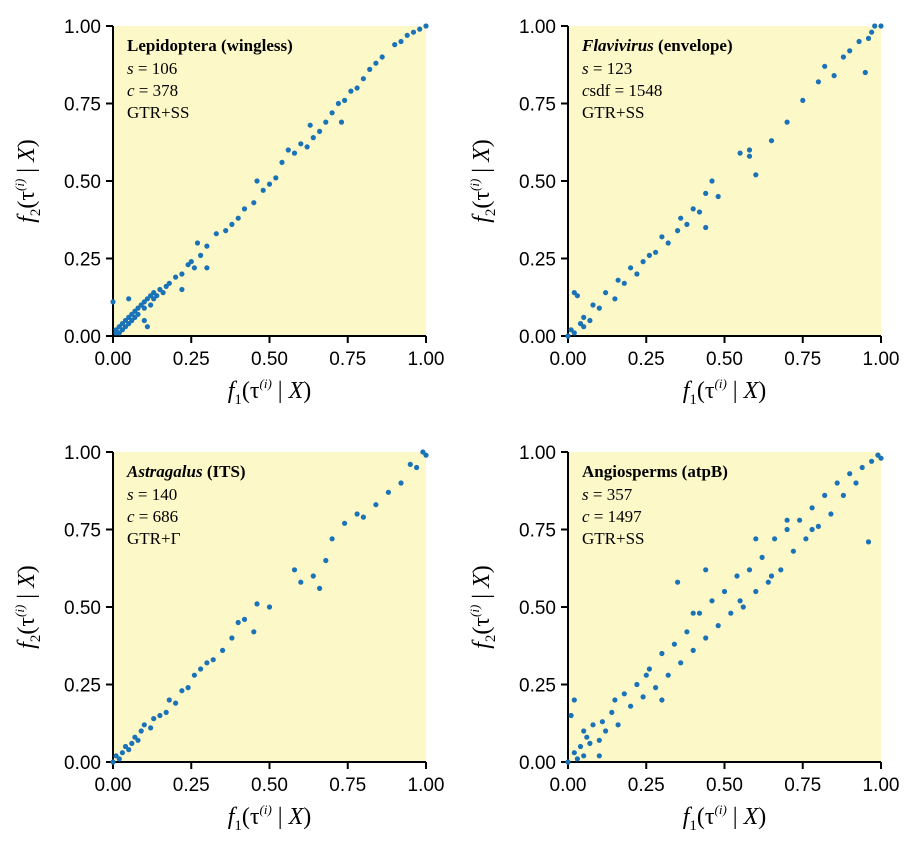  What do you see at coordinates (347, 359) in the screenshot?
I see `x-tick-label: 0.75` at bounding box center [347, 359].